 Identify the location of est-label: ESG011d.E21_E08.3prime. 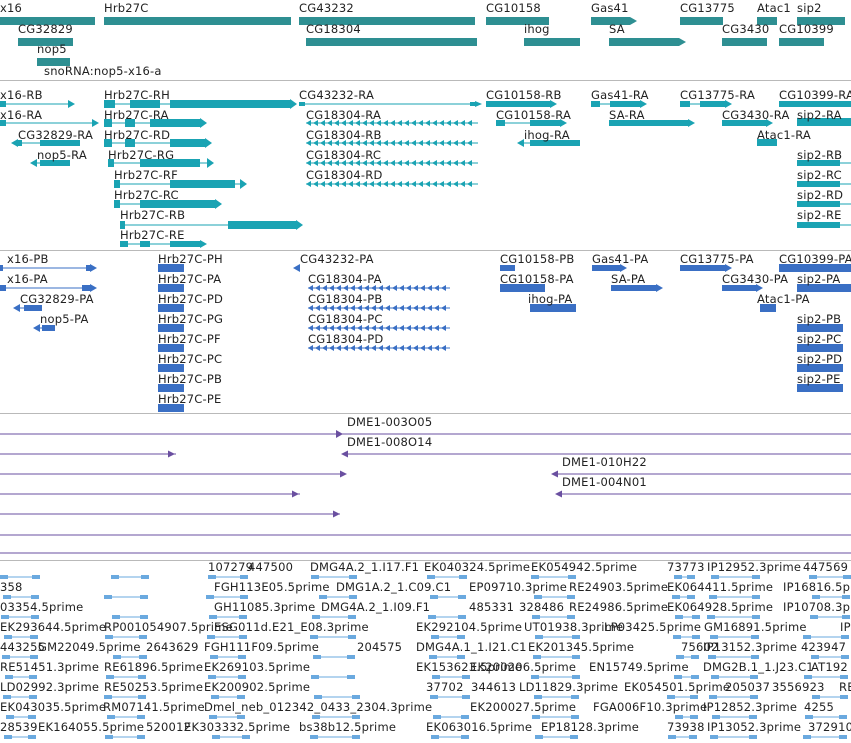
(291, 627).